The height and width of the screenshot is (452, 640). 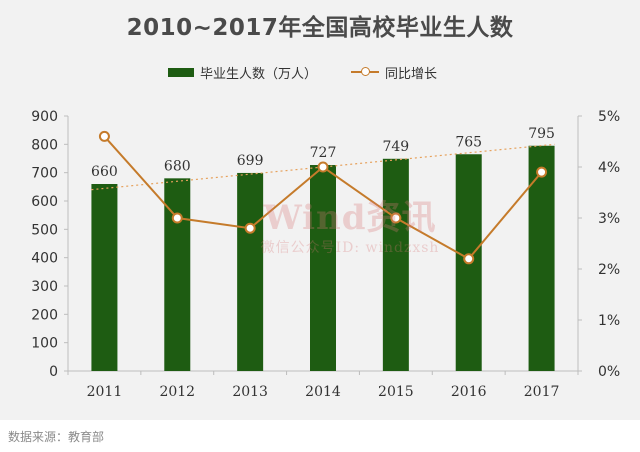 What do you see at coordinates (44, 287) in the screenshot?
I see `left-tick-label: 300` at bounding box center [44, 287].